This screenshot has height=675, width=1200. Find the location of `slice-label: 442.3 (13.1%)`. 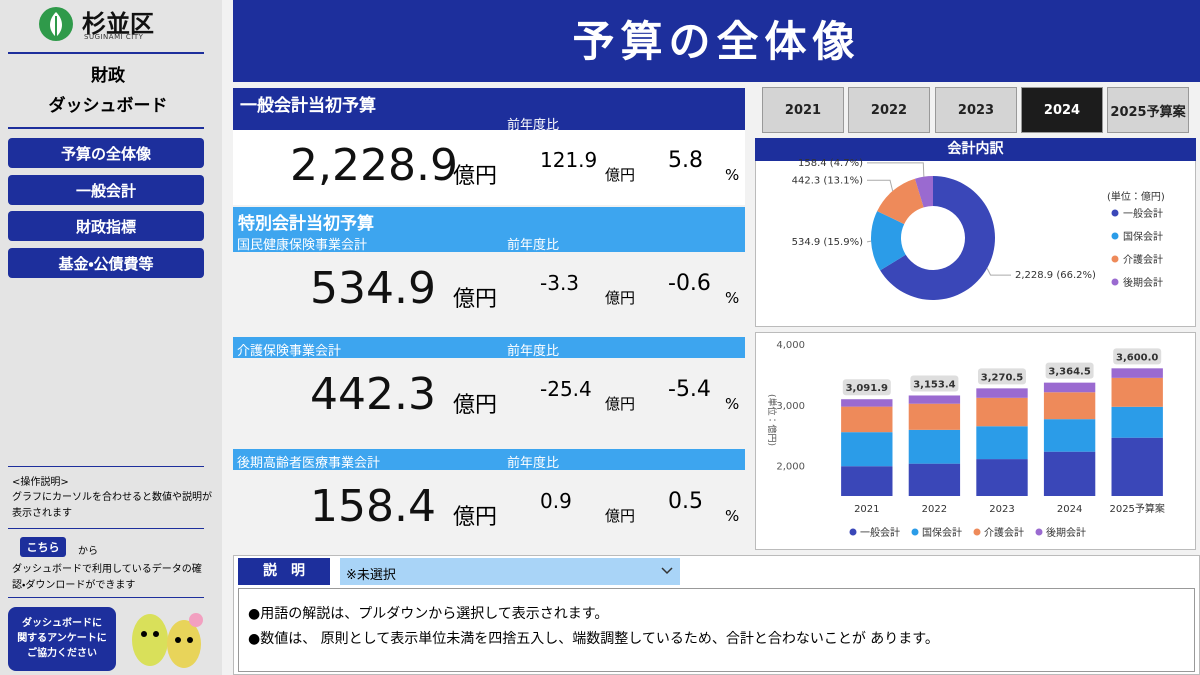

slice-label: 442.3 (13.1%) is located at coordinates (827, 180).